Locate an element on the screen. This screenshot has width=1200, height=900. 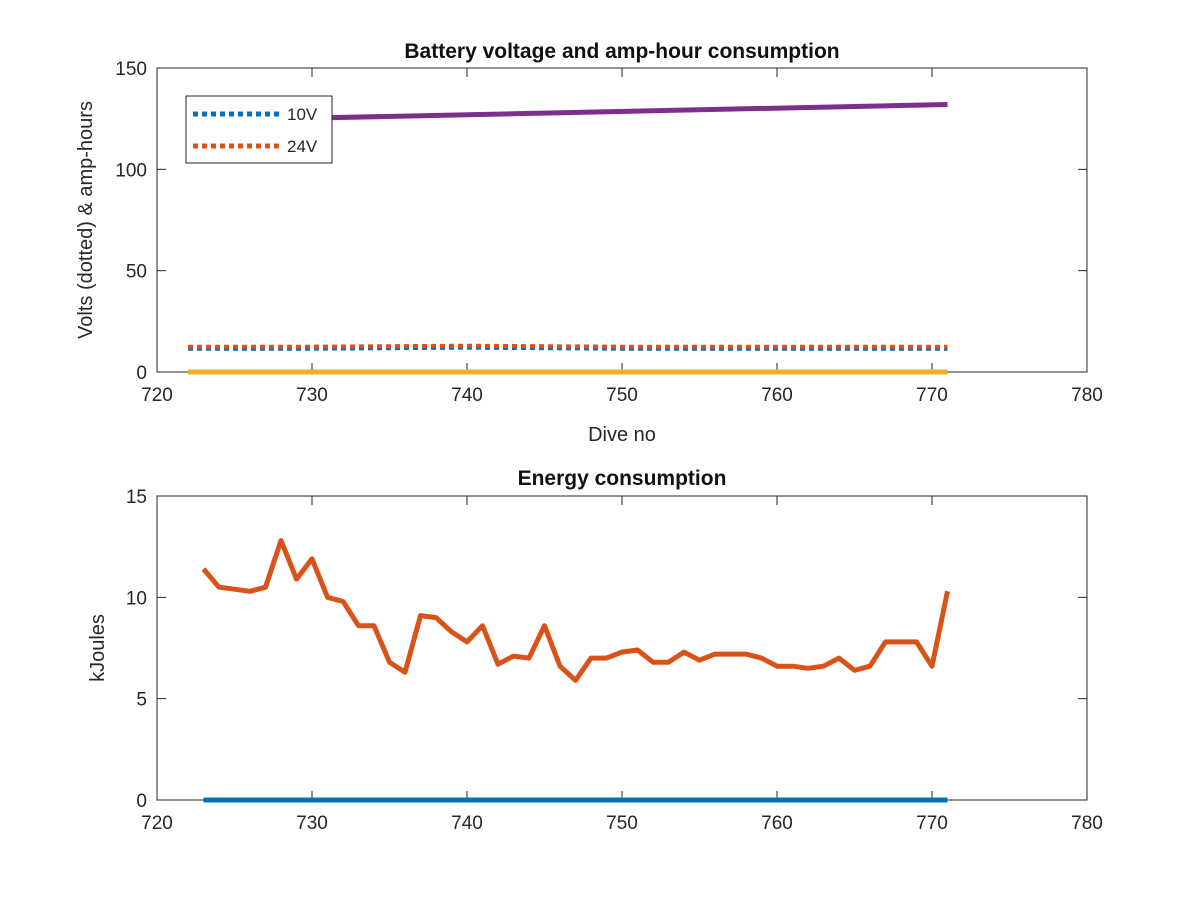
battery-y-axis-label: Volts (dotted) & amp-hours is located at coordinates (86, 220).